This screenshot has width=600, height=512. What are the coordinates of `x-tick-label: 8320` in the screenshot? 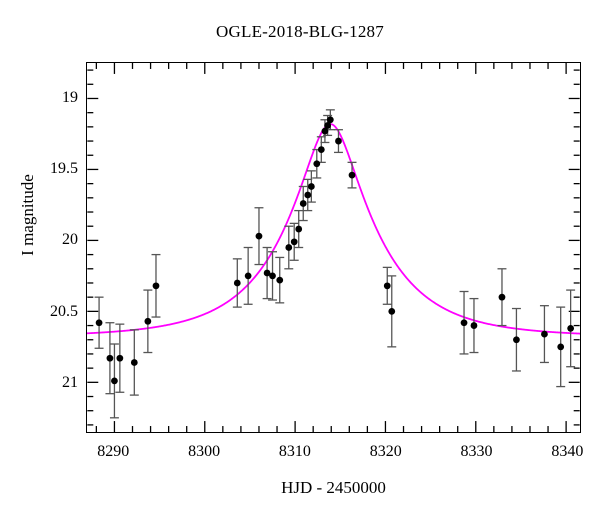 It's located at (385, 451).